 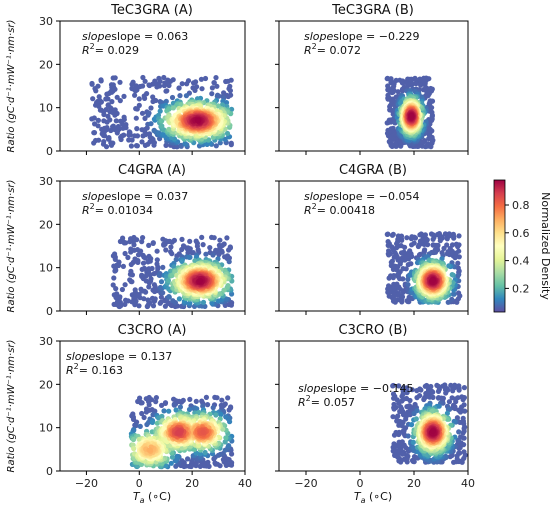 What do you see at coordinates (133, 356) in the screenshot?
I see `slope-text: slope = 0.137` at bounding box center [133, 356].